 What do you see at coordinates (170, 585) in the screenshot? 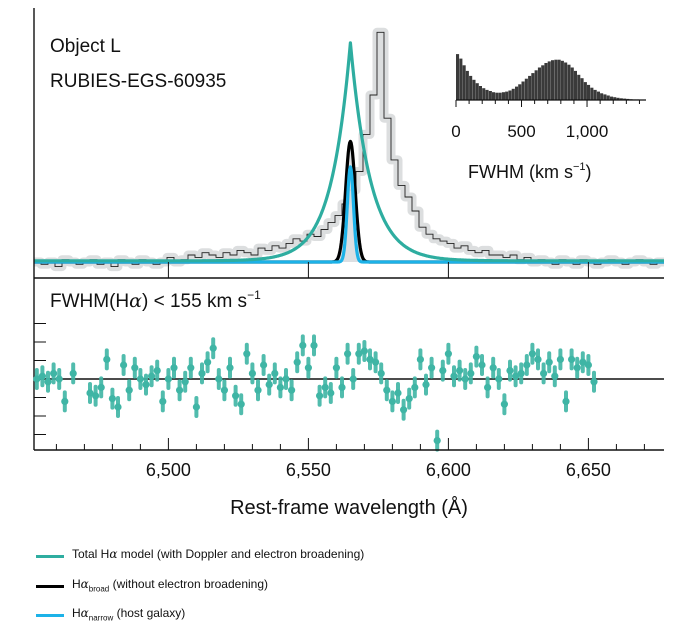
I see `legend-label: Hαbroad (without electron broadening)` at bounding box center [170, 585].